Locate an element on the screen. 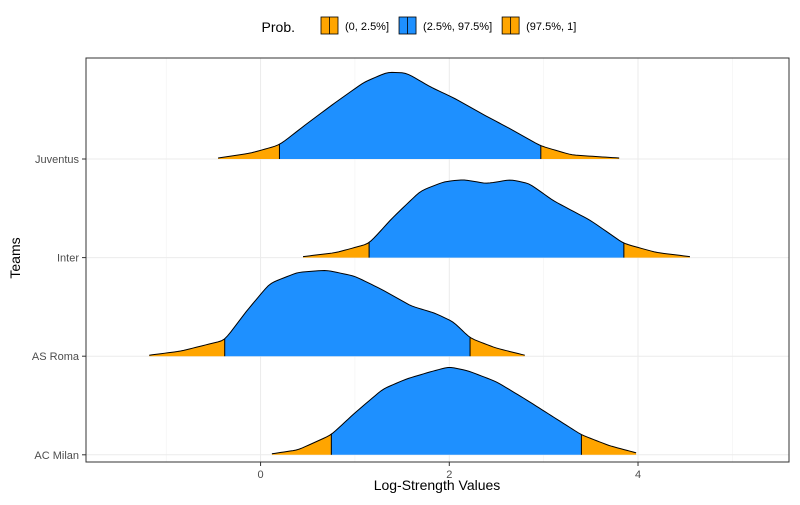 The height and width of the screenshot is (505, 800). x-tick-label: 4 is located at coordinates (638, 475).